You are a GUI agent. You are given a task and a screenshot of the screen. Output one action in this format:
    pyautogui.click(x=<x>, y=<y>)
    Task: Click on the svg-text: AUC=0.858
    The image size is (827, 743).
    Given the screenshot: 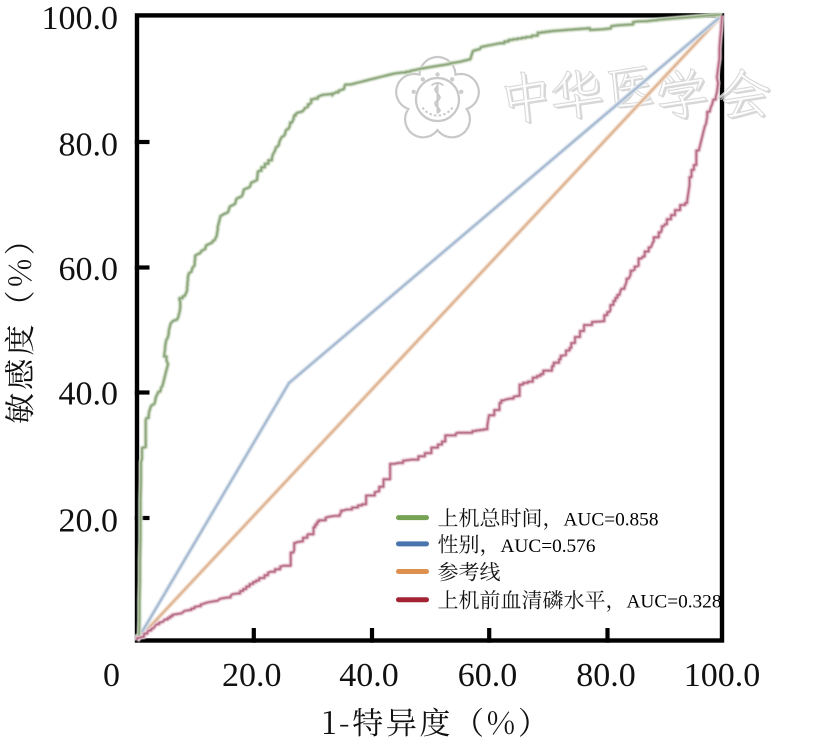 What is the action you would take?
    pyautogui.click(x=611, y=520)
    